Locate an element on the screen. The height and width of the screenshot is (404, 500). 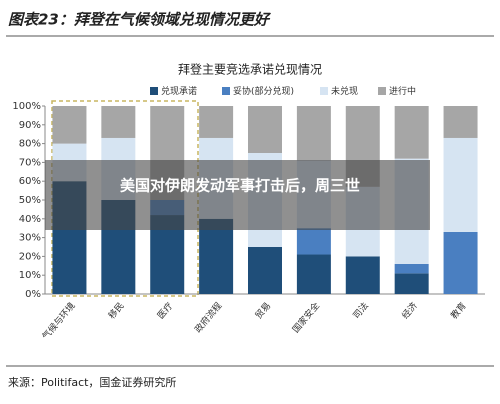
legend-label: 兑现承诺 is located at coordinates (179, 91).